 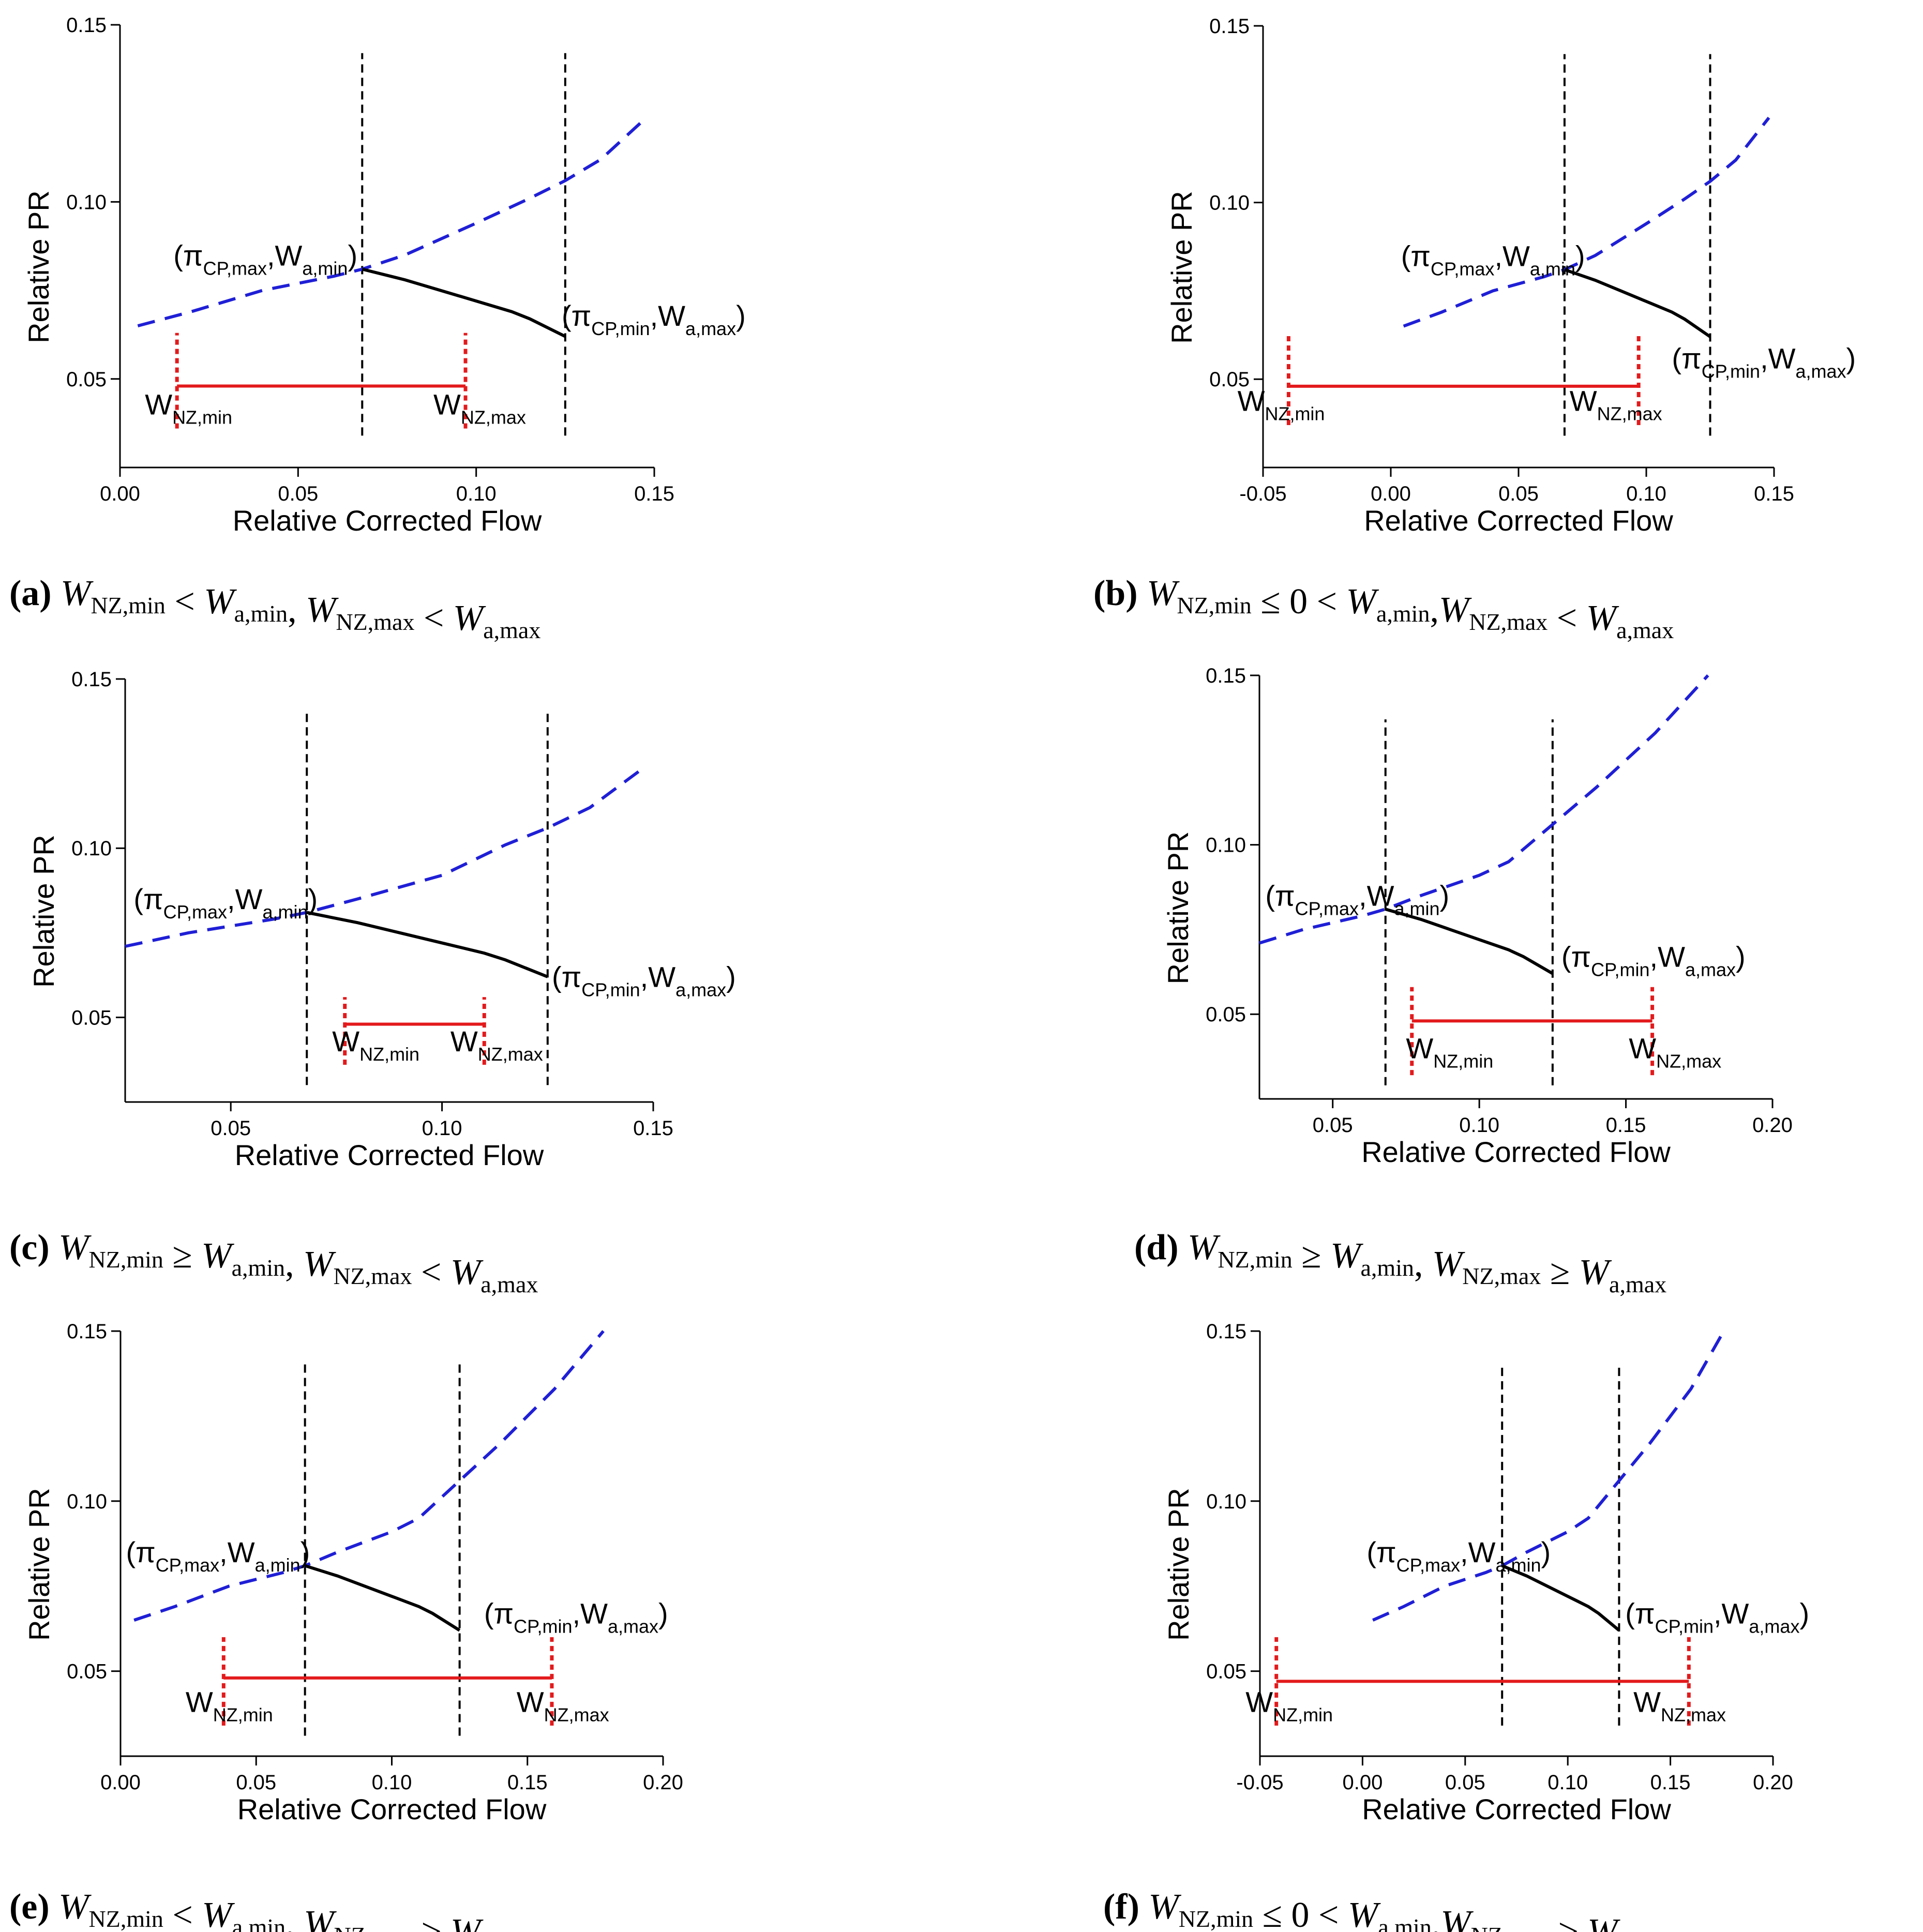 I want to click on y-axis-title: Relative PR, so click(x=39, y=1564).